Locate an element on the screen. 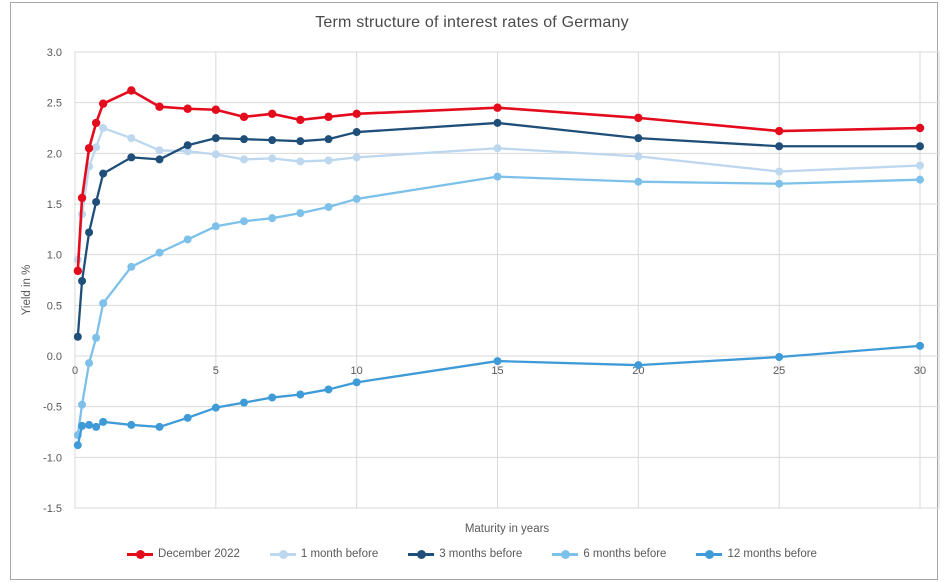 The height and width of the screenshot is (583, 944). legend-item-3-months-before: 3 months before is located at coordinates (465, 554).